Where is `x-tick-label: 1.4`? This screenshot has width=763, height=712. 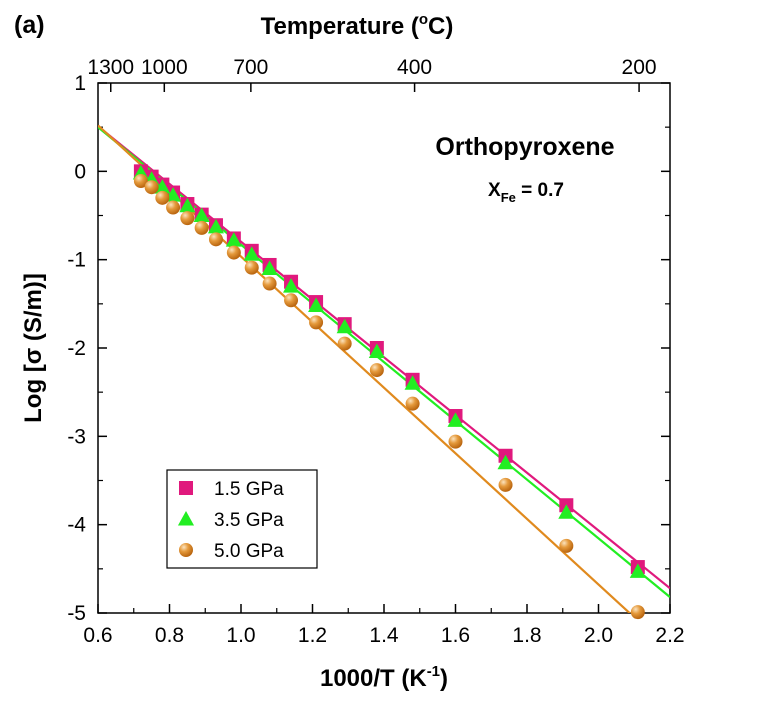 x-tick-label: 1.4 is located at coordinates (384, 635).